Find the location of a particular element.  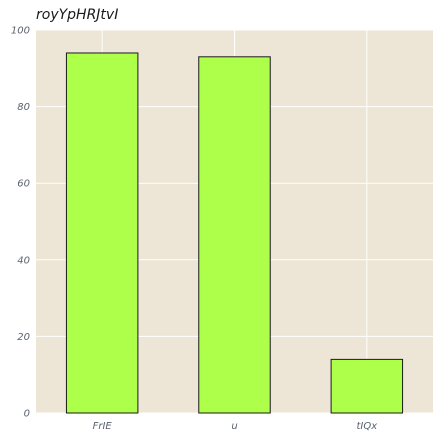

y-tick-label: 60 is located at coordinates (23, 184).